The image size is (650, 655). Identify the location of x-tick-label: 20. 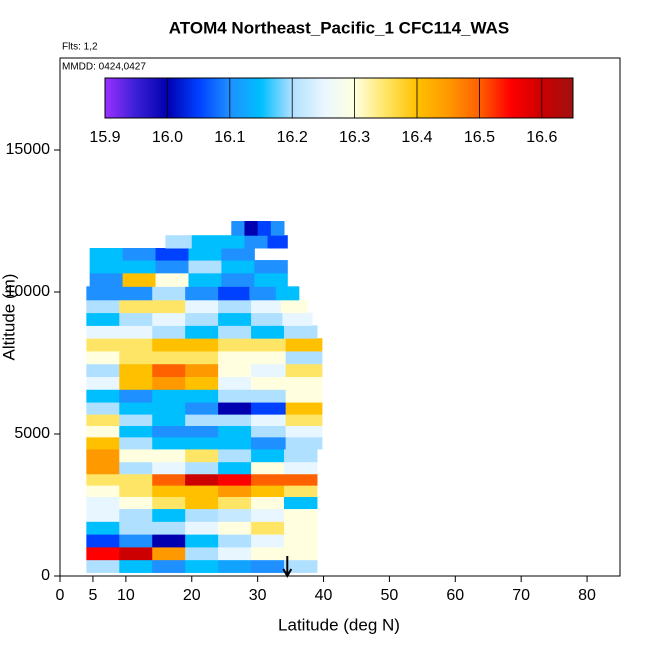
(192, 595).